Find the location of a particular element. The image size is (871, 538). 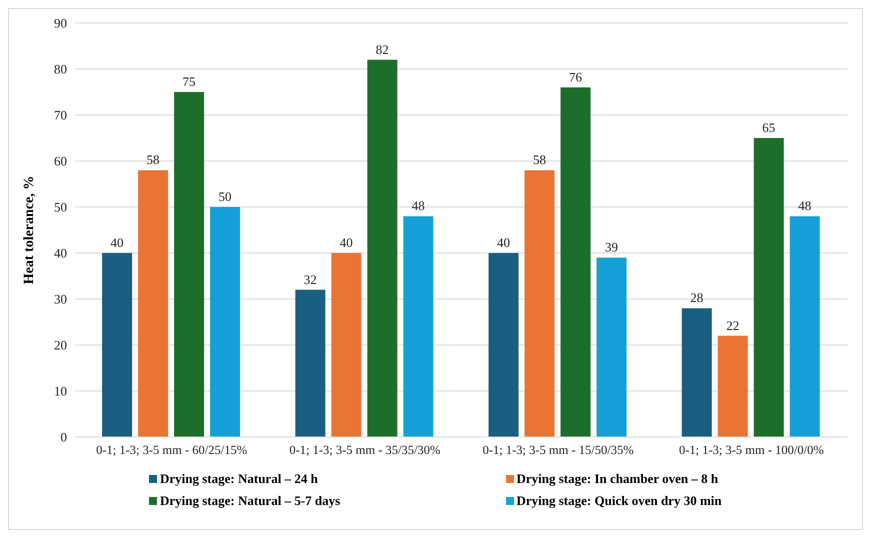

y-tick-label: 10 is located at coordinates (60, 391).